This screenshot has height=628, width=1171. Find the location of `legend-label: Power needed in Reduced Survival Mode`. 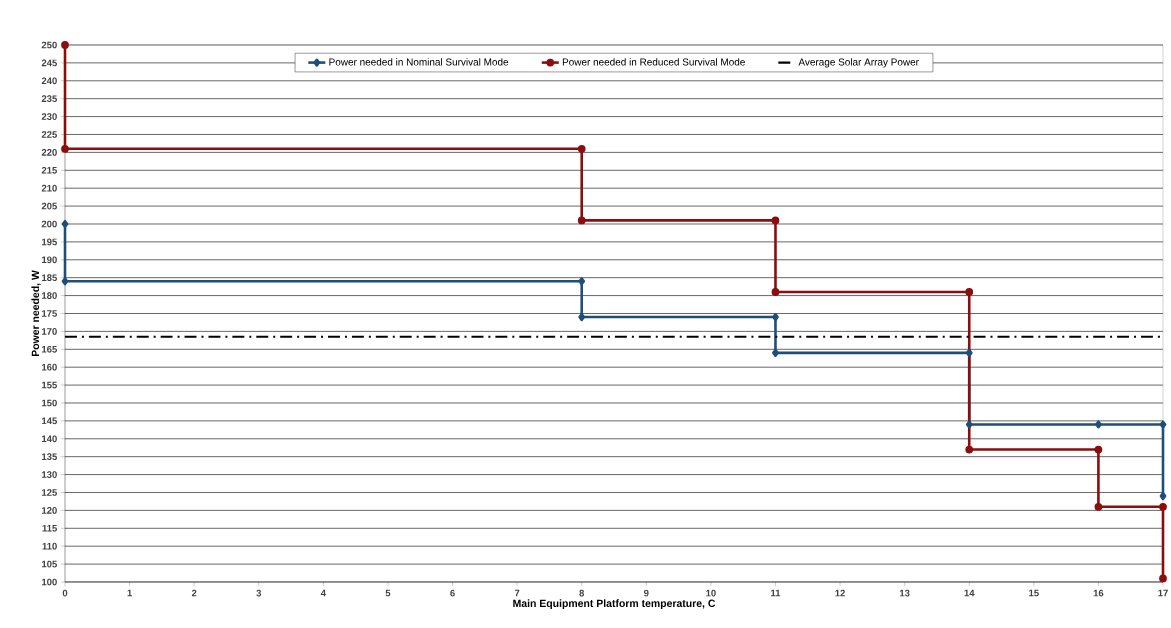

legend-label: Power needed in Reduced Survival Mode is located at coordinates (653, 62).